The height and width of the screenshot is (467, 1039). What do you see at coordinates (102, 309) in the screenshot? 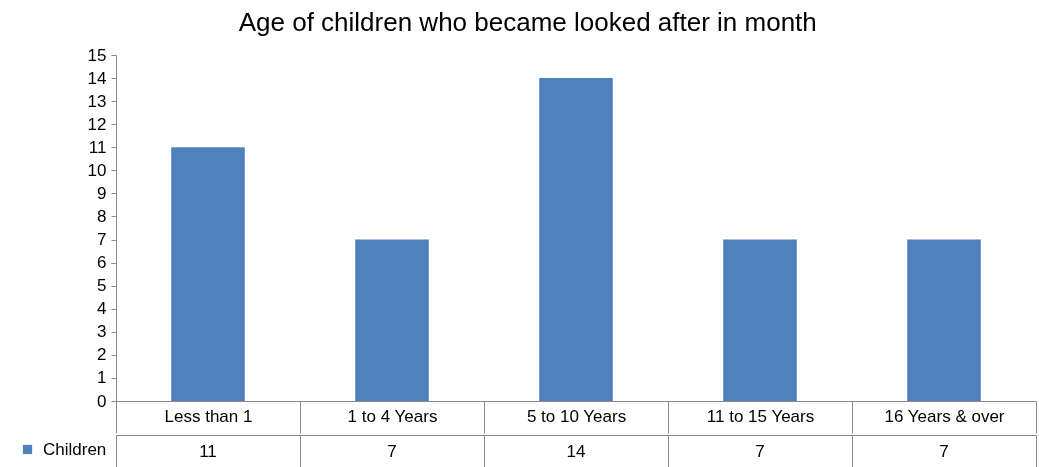
I see `y-tick-label: 4` at bounding box center [102, 309].